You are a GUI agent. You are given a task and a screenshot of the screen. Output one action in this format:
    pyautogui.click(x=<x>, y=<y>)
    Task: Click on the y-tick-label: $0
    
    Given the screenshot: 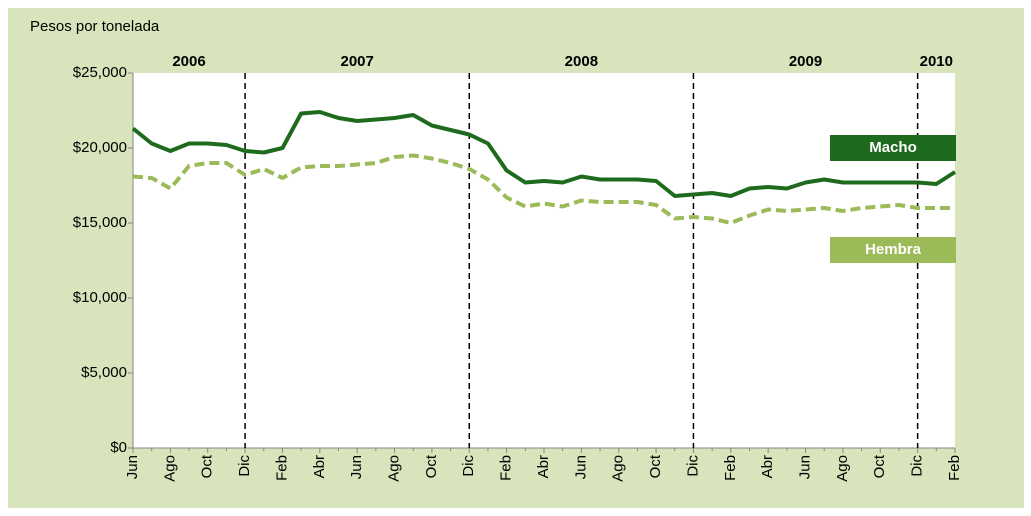 What is the action you would take?
    pyautogui.click(x=118, y=447)
    